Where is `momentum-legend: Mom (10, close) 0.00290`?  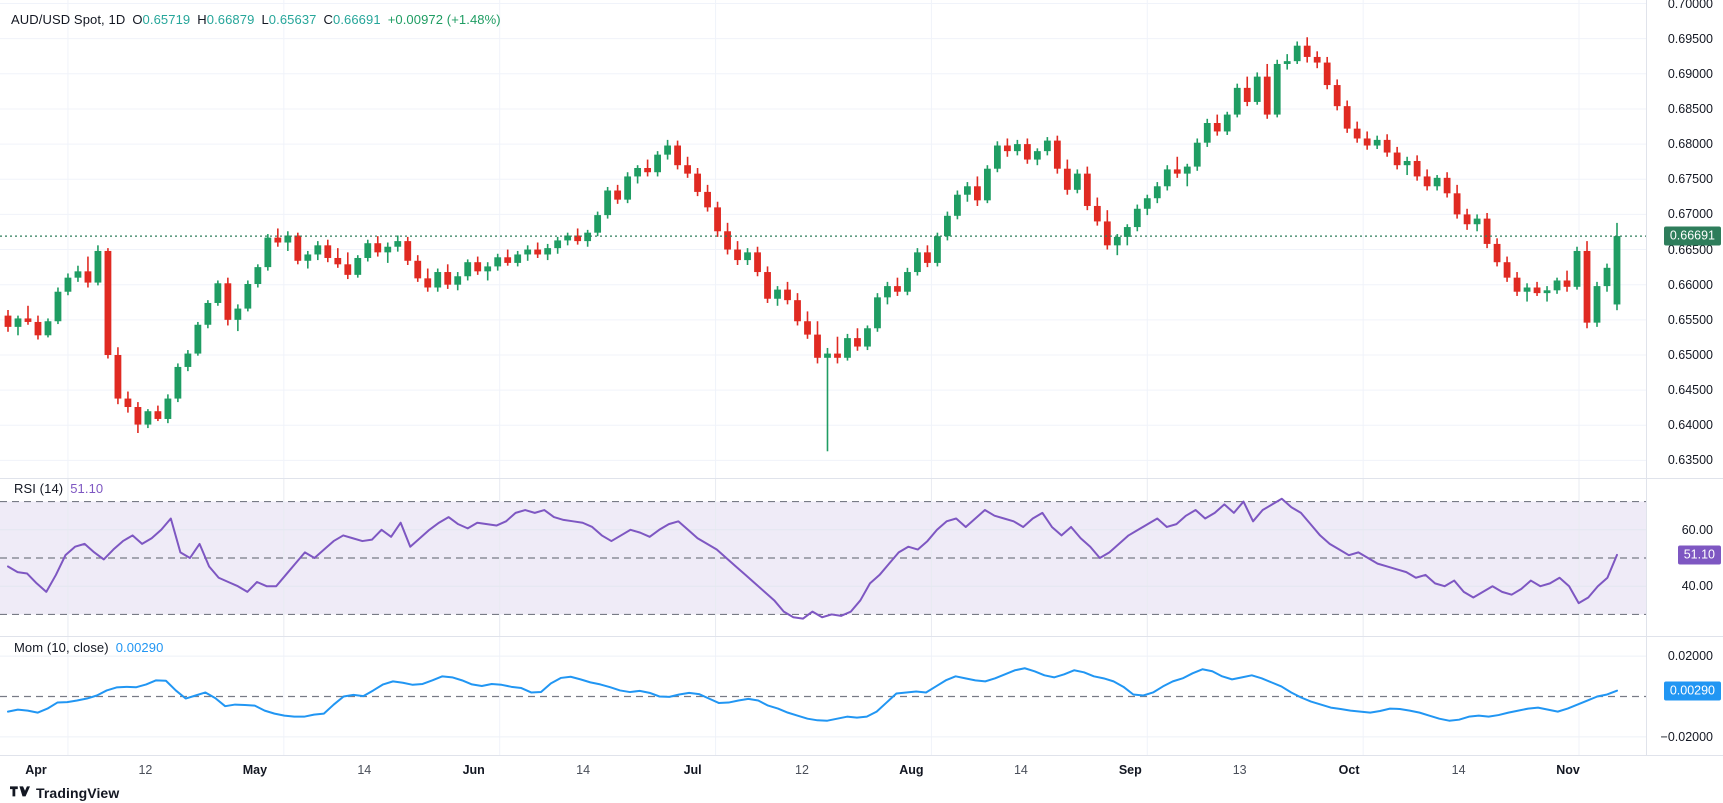 momentum-legend: Mom (10, close) 0.00290 is located at coordinates (88, 647).